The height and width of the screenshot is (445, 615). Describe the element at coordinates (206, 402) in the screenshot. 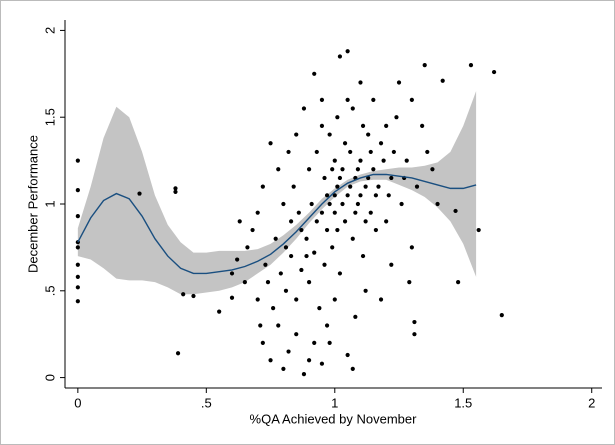

I see `x-tick-label: .5` at that location.